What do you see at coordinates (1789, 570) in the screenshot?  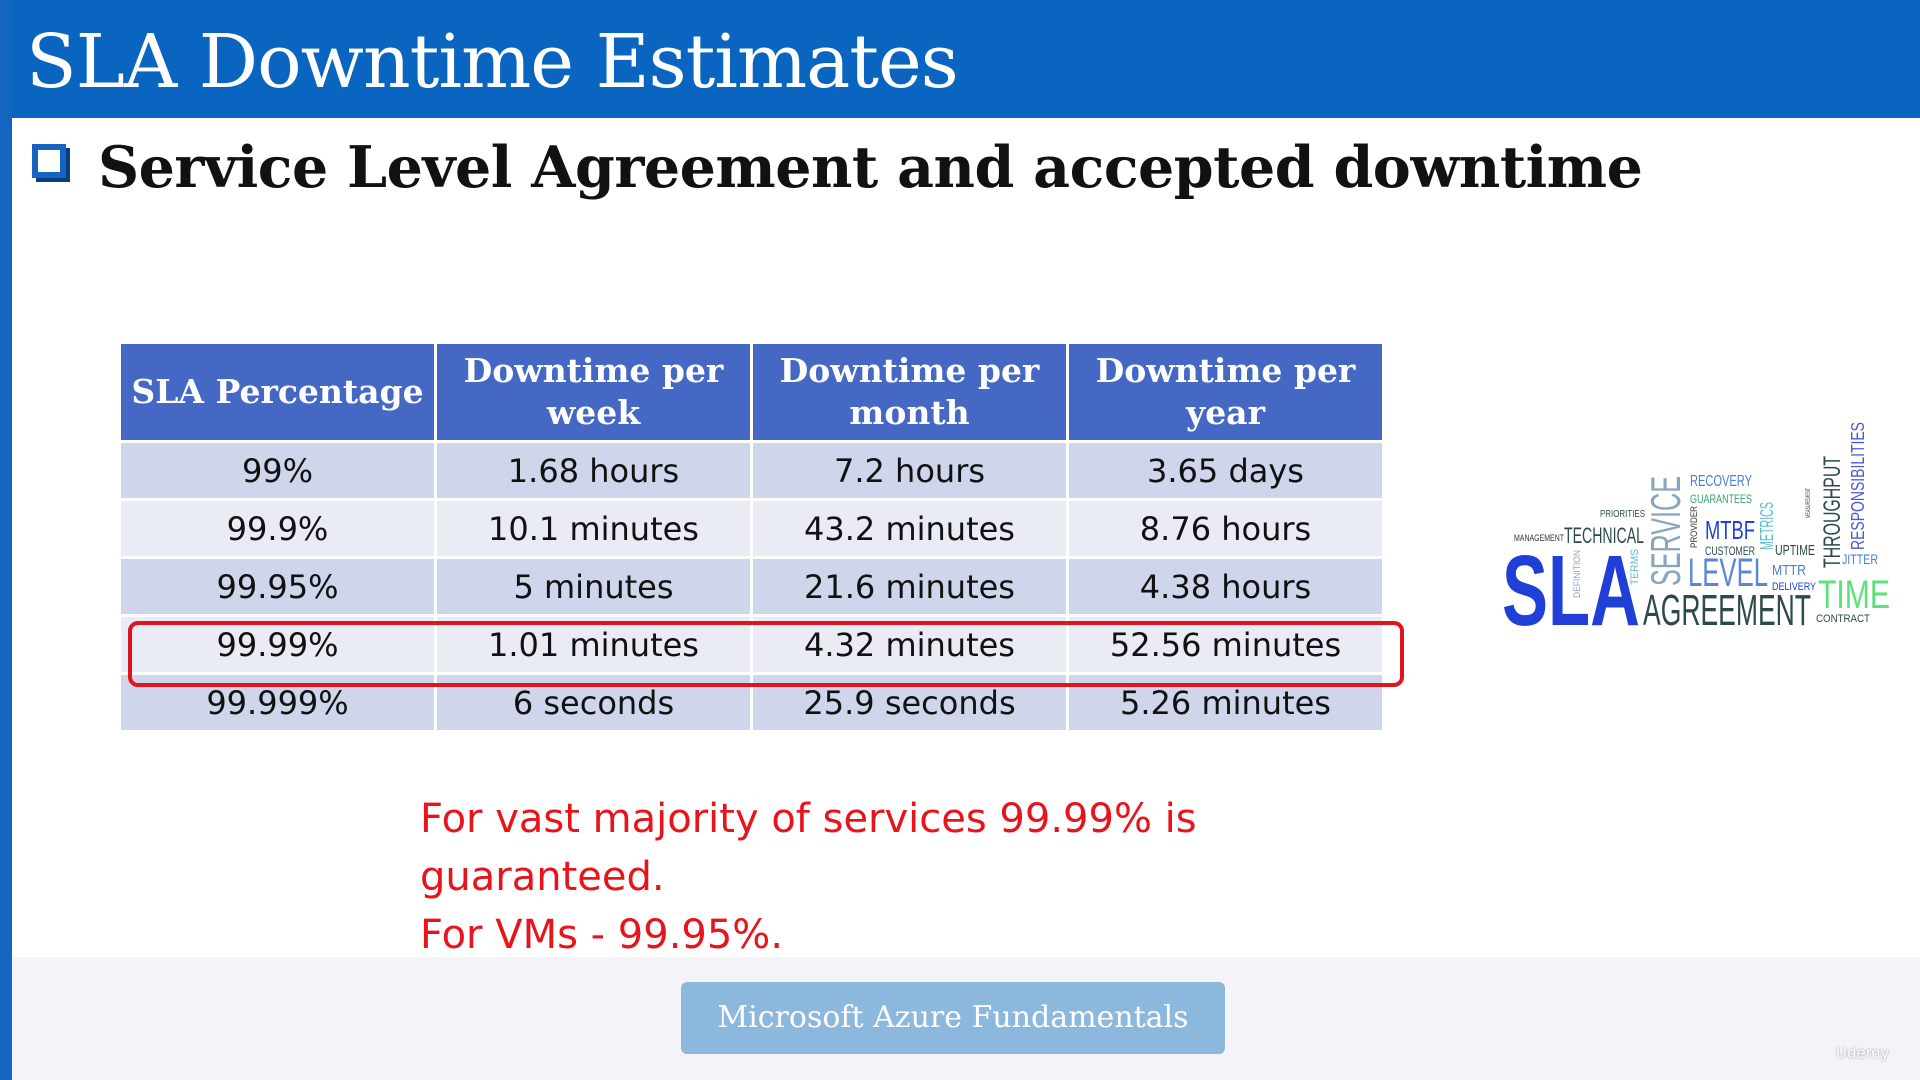 I see `wordcloud-word: MTTR` at bounding box center [1789, 570].